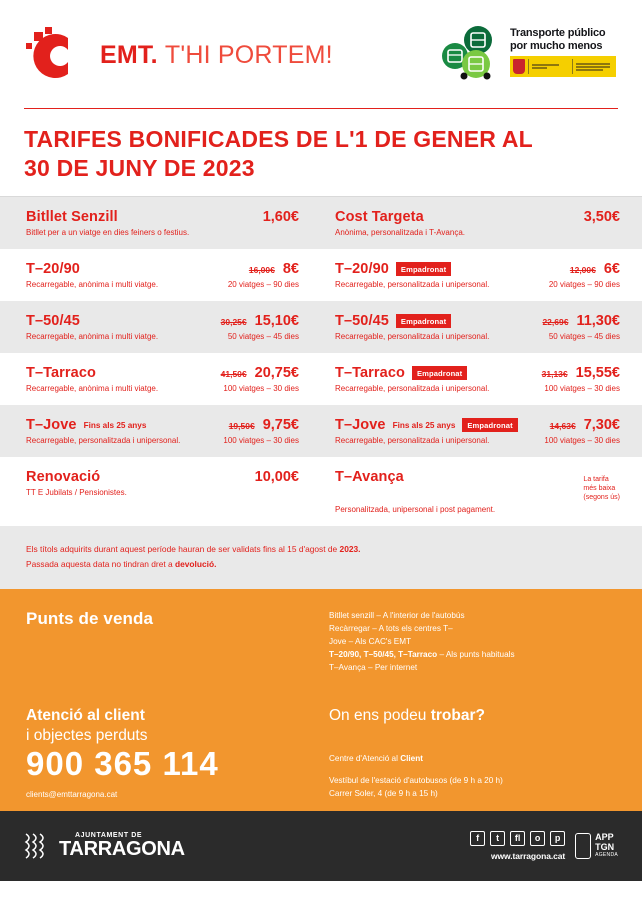 The height and width of the screenshot is (915, 642). Describe the element at coordinates (457, 716) in the screenshot. I see `find-us-heading-bold: trobar?` at that location.